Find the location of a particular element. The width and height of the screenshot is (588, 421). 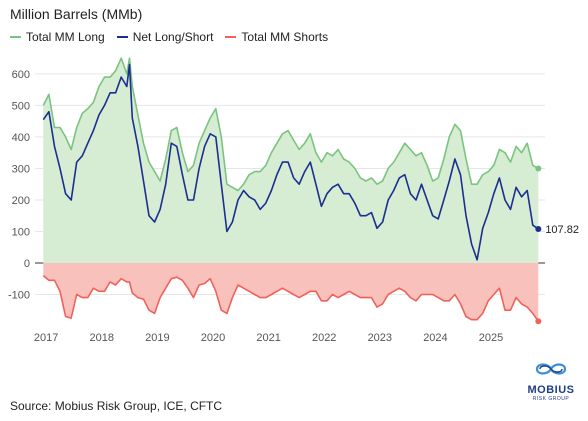

x-tick-label: 2020 is located at coordinates (213, 338).